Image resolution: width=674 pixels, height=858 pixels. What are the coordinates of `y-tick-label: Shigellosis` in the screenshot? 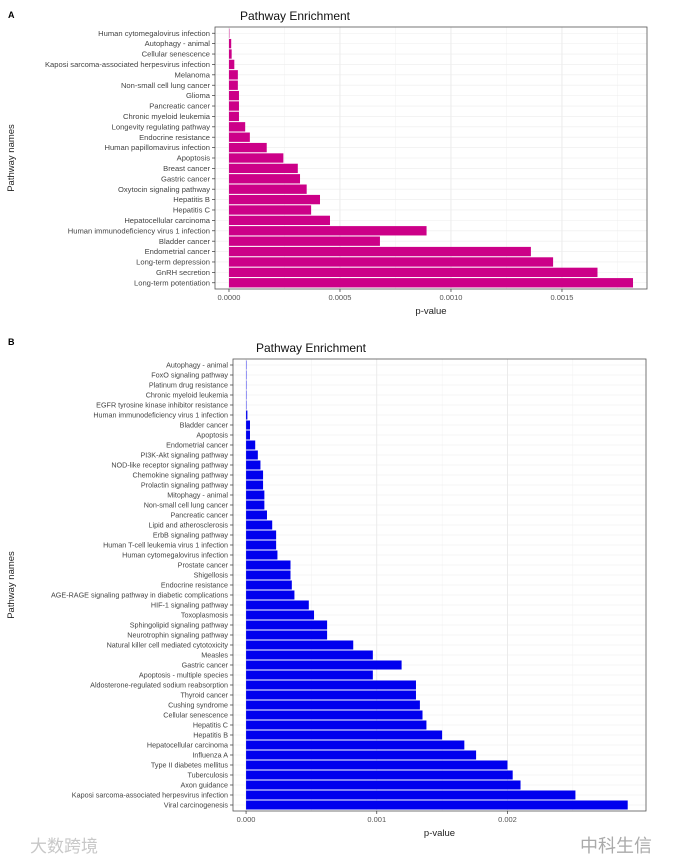 It's located at (211, 575).